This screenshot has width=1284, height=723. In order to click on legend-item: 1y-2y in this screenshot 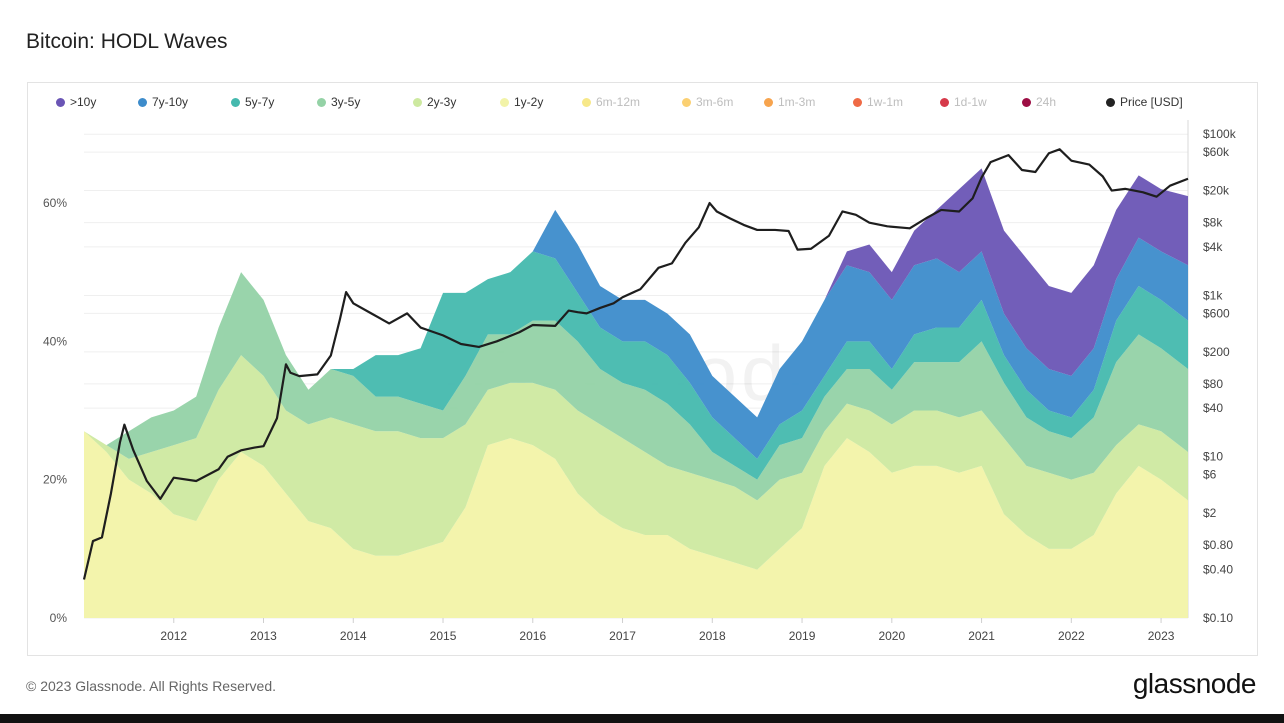, I will do `click(521, 102)`.